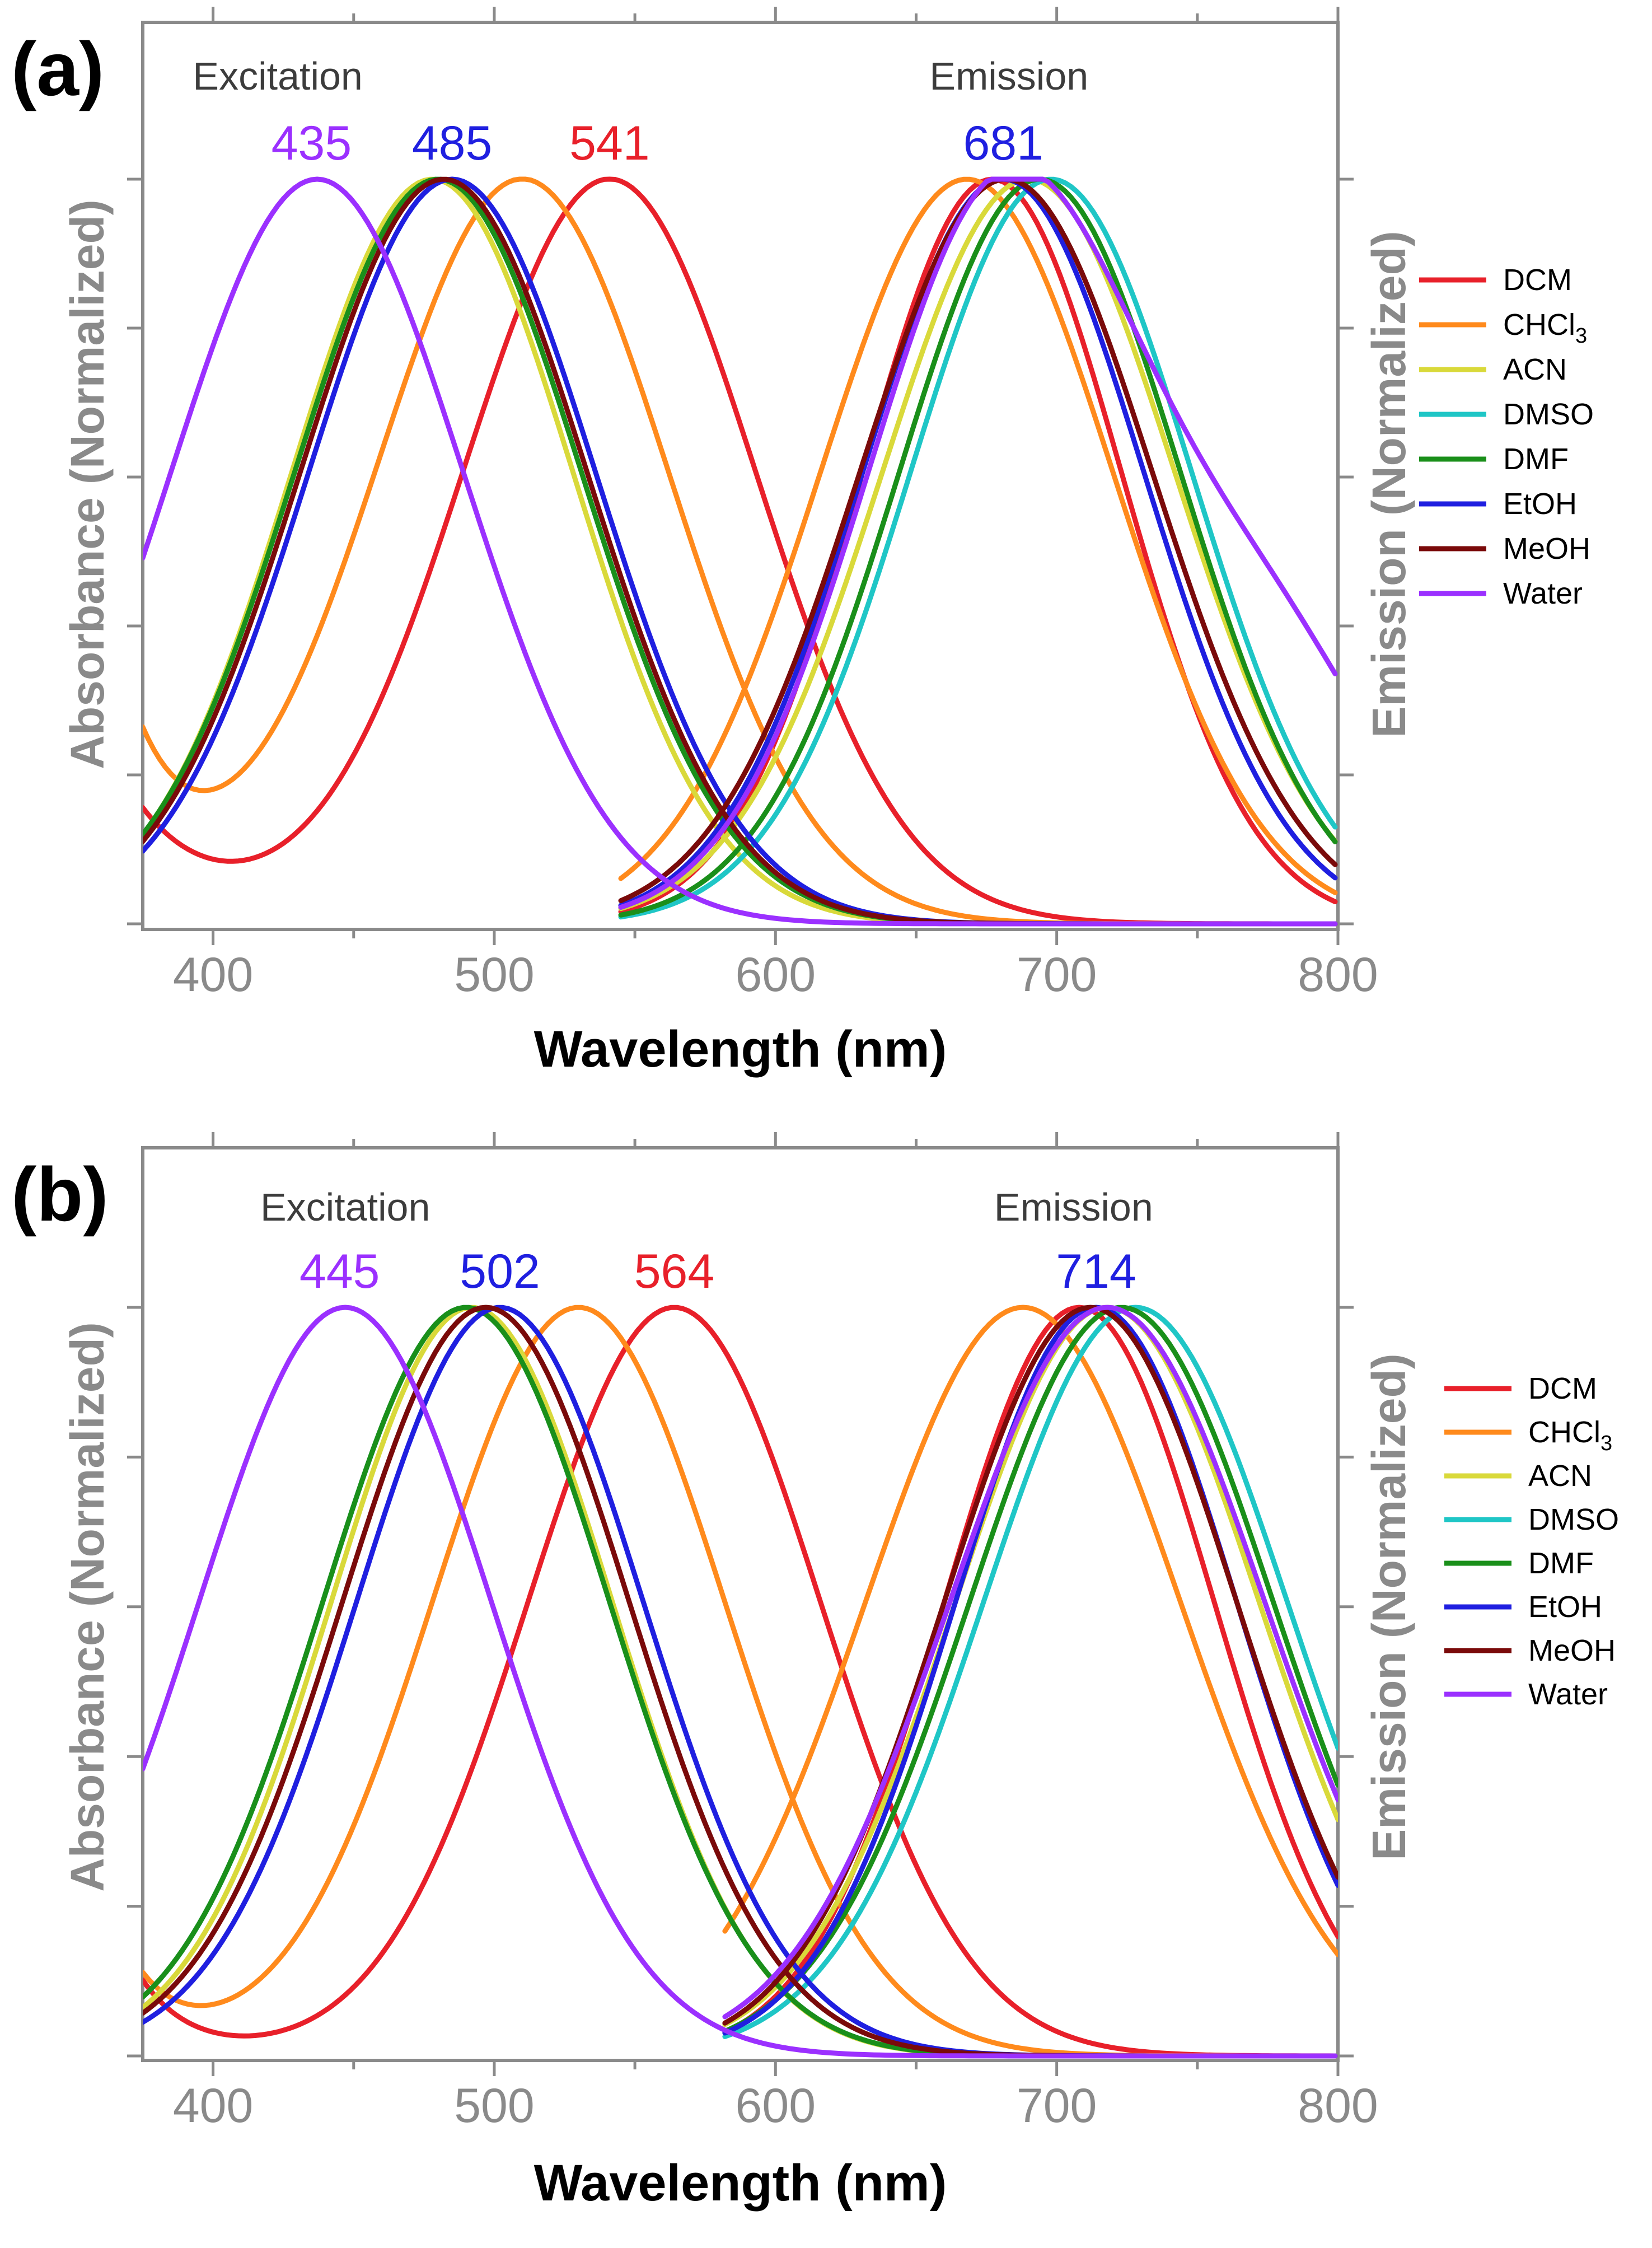  I want to click on emission-curve-dcm, so click(1030, 1670).